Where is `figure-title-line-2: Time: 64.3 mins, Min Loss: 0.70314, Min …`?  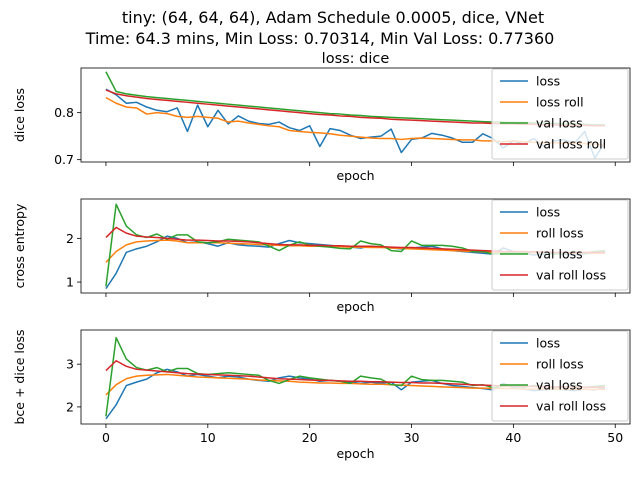 figure-title-line-2: Time: 64.3 mins, Min Loss: 0.70314, Min … is located at coordinates (320, 38).